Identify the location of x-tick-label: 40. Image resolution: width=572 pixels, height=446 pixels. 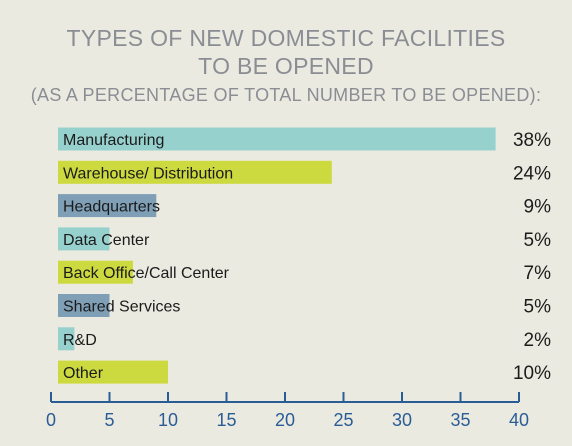
(519, 420).